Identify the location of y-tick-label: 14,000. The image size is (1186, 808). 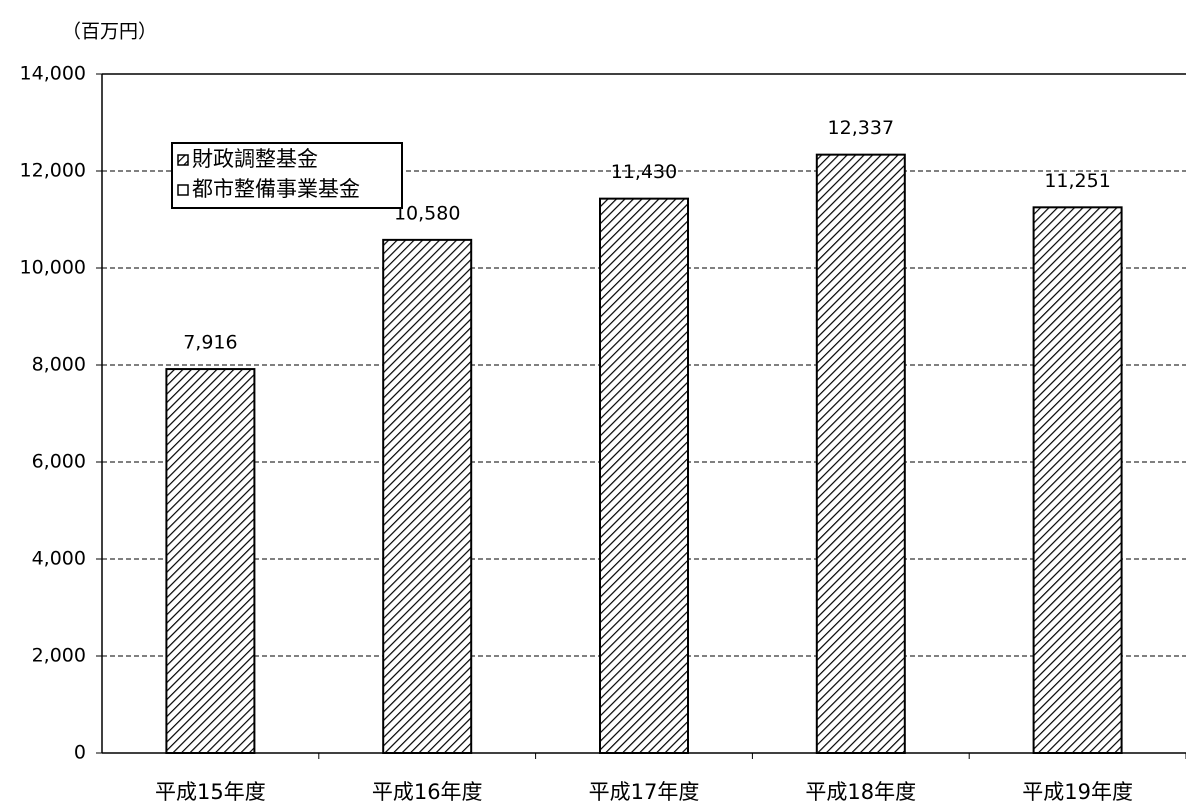
(53, 74).